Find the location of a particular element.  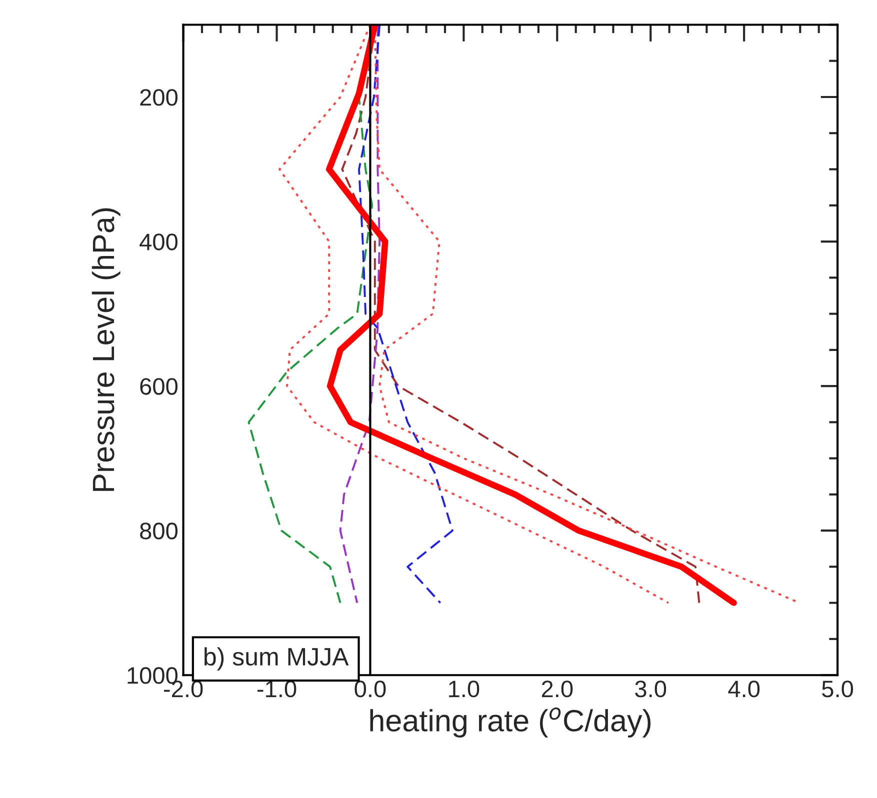

y-tick-label: 600 is located at coordinates (159, 386).